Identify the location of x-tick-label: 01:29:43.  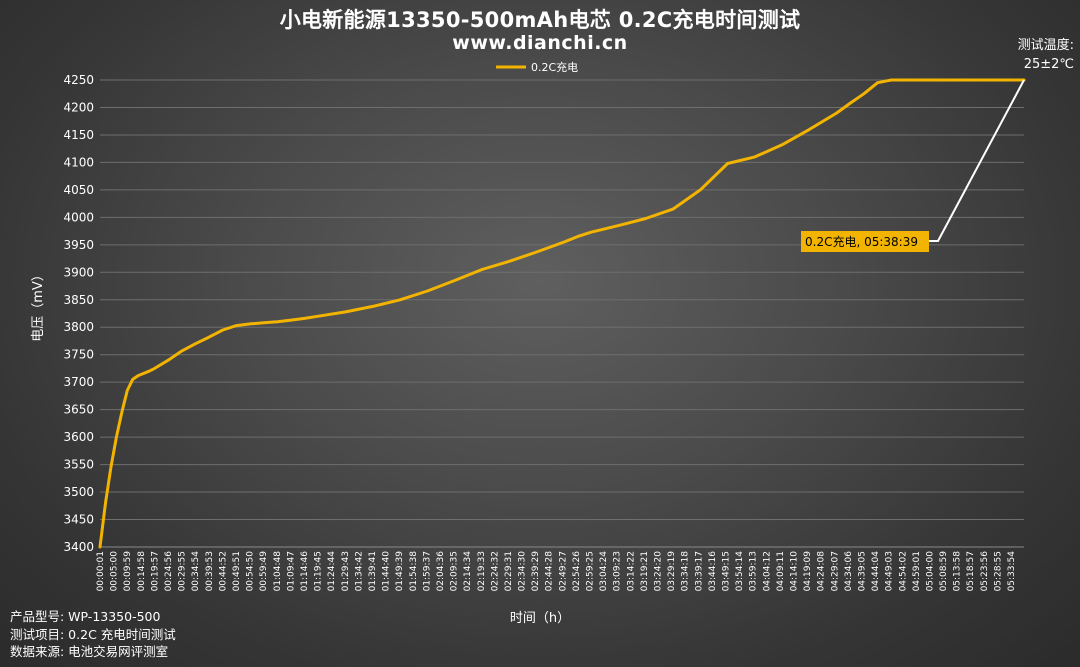
(346, 571).